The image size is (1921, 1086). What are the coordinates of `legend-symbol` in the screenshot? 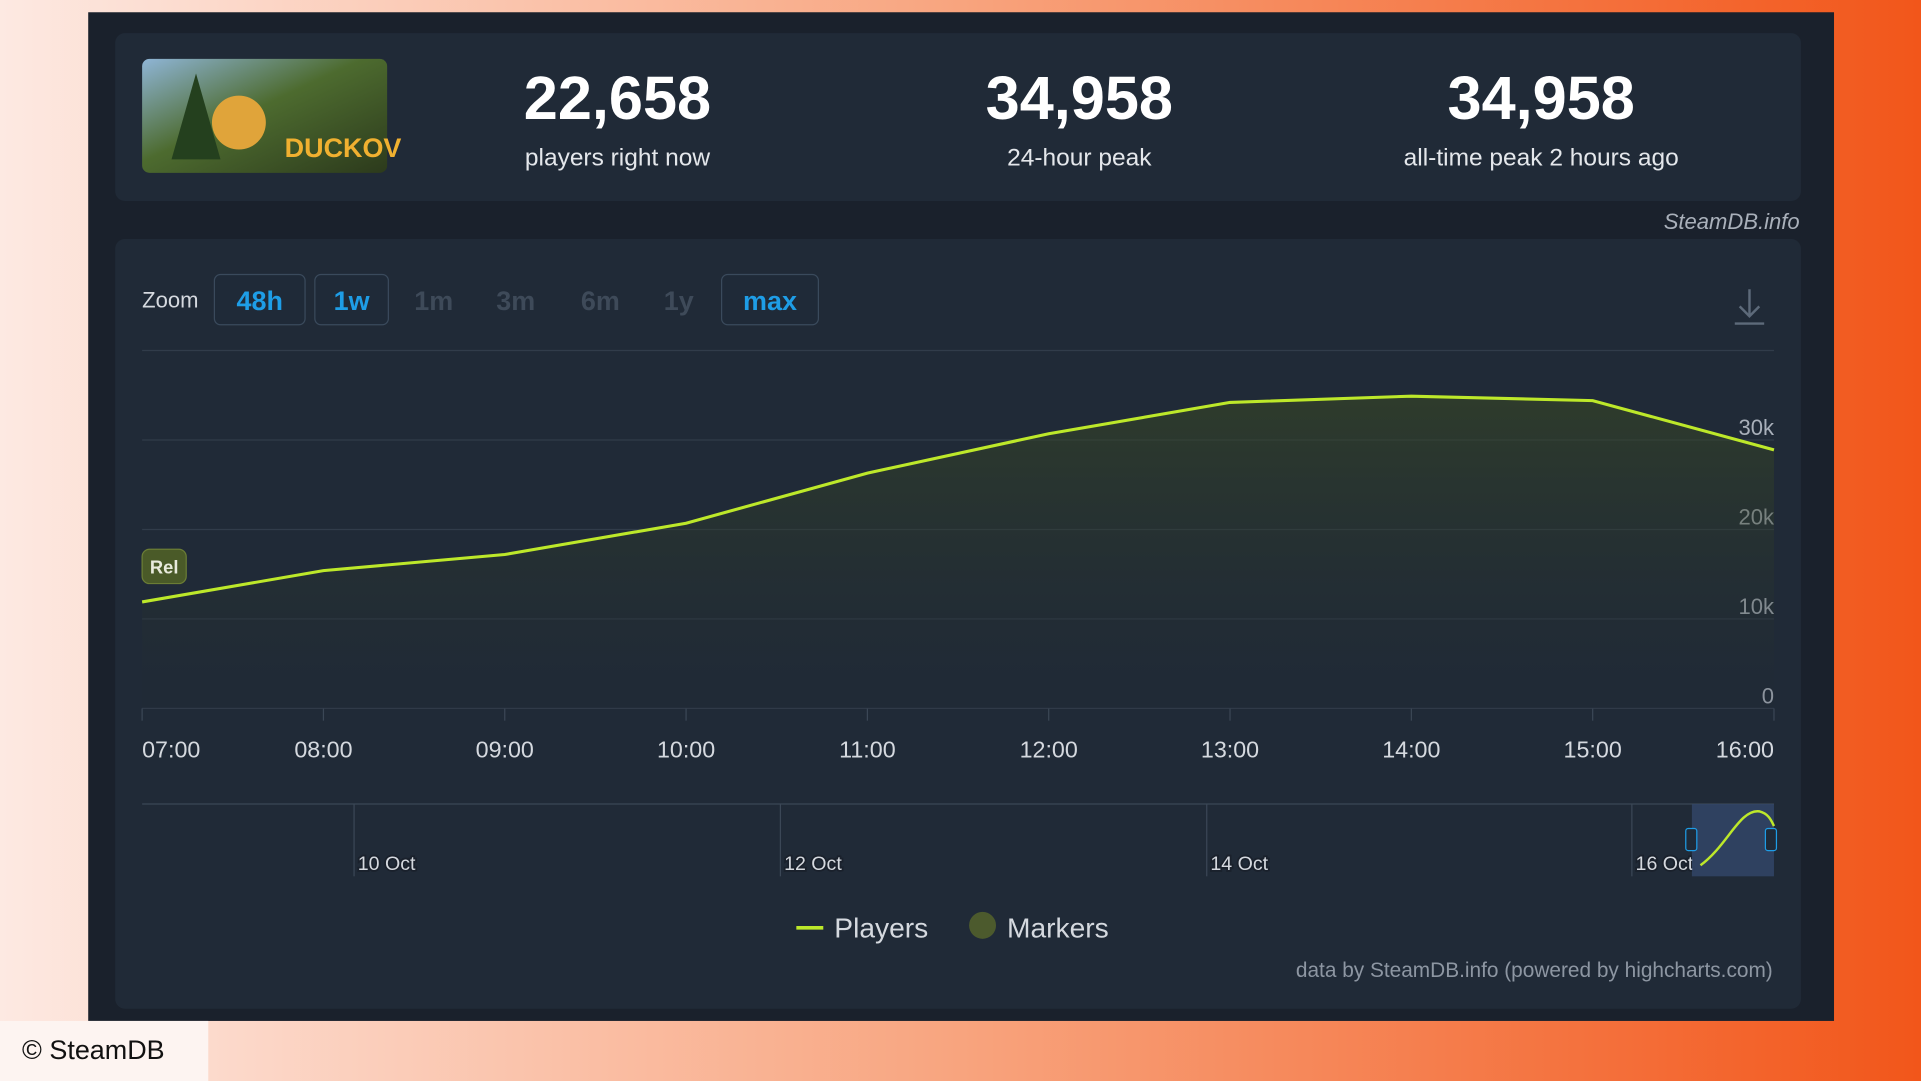 It's located at (983, 925).